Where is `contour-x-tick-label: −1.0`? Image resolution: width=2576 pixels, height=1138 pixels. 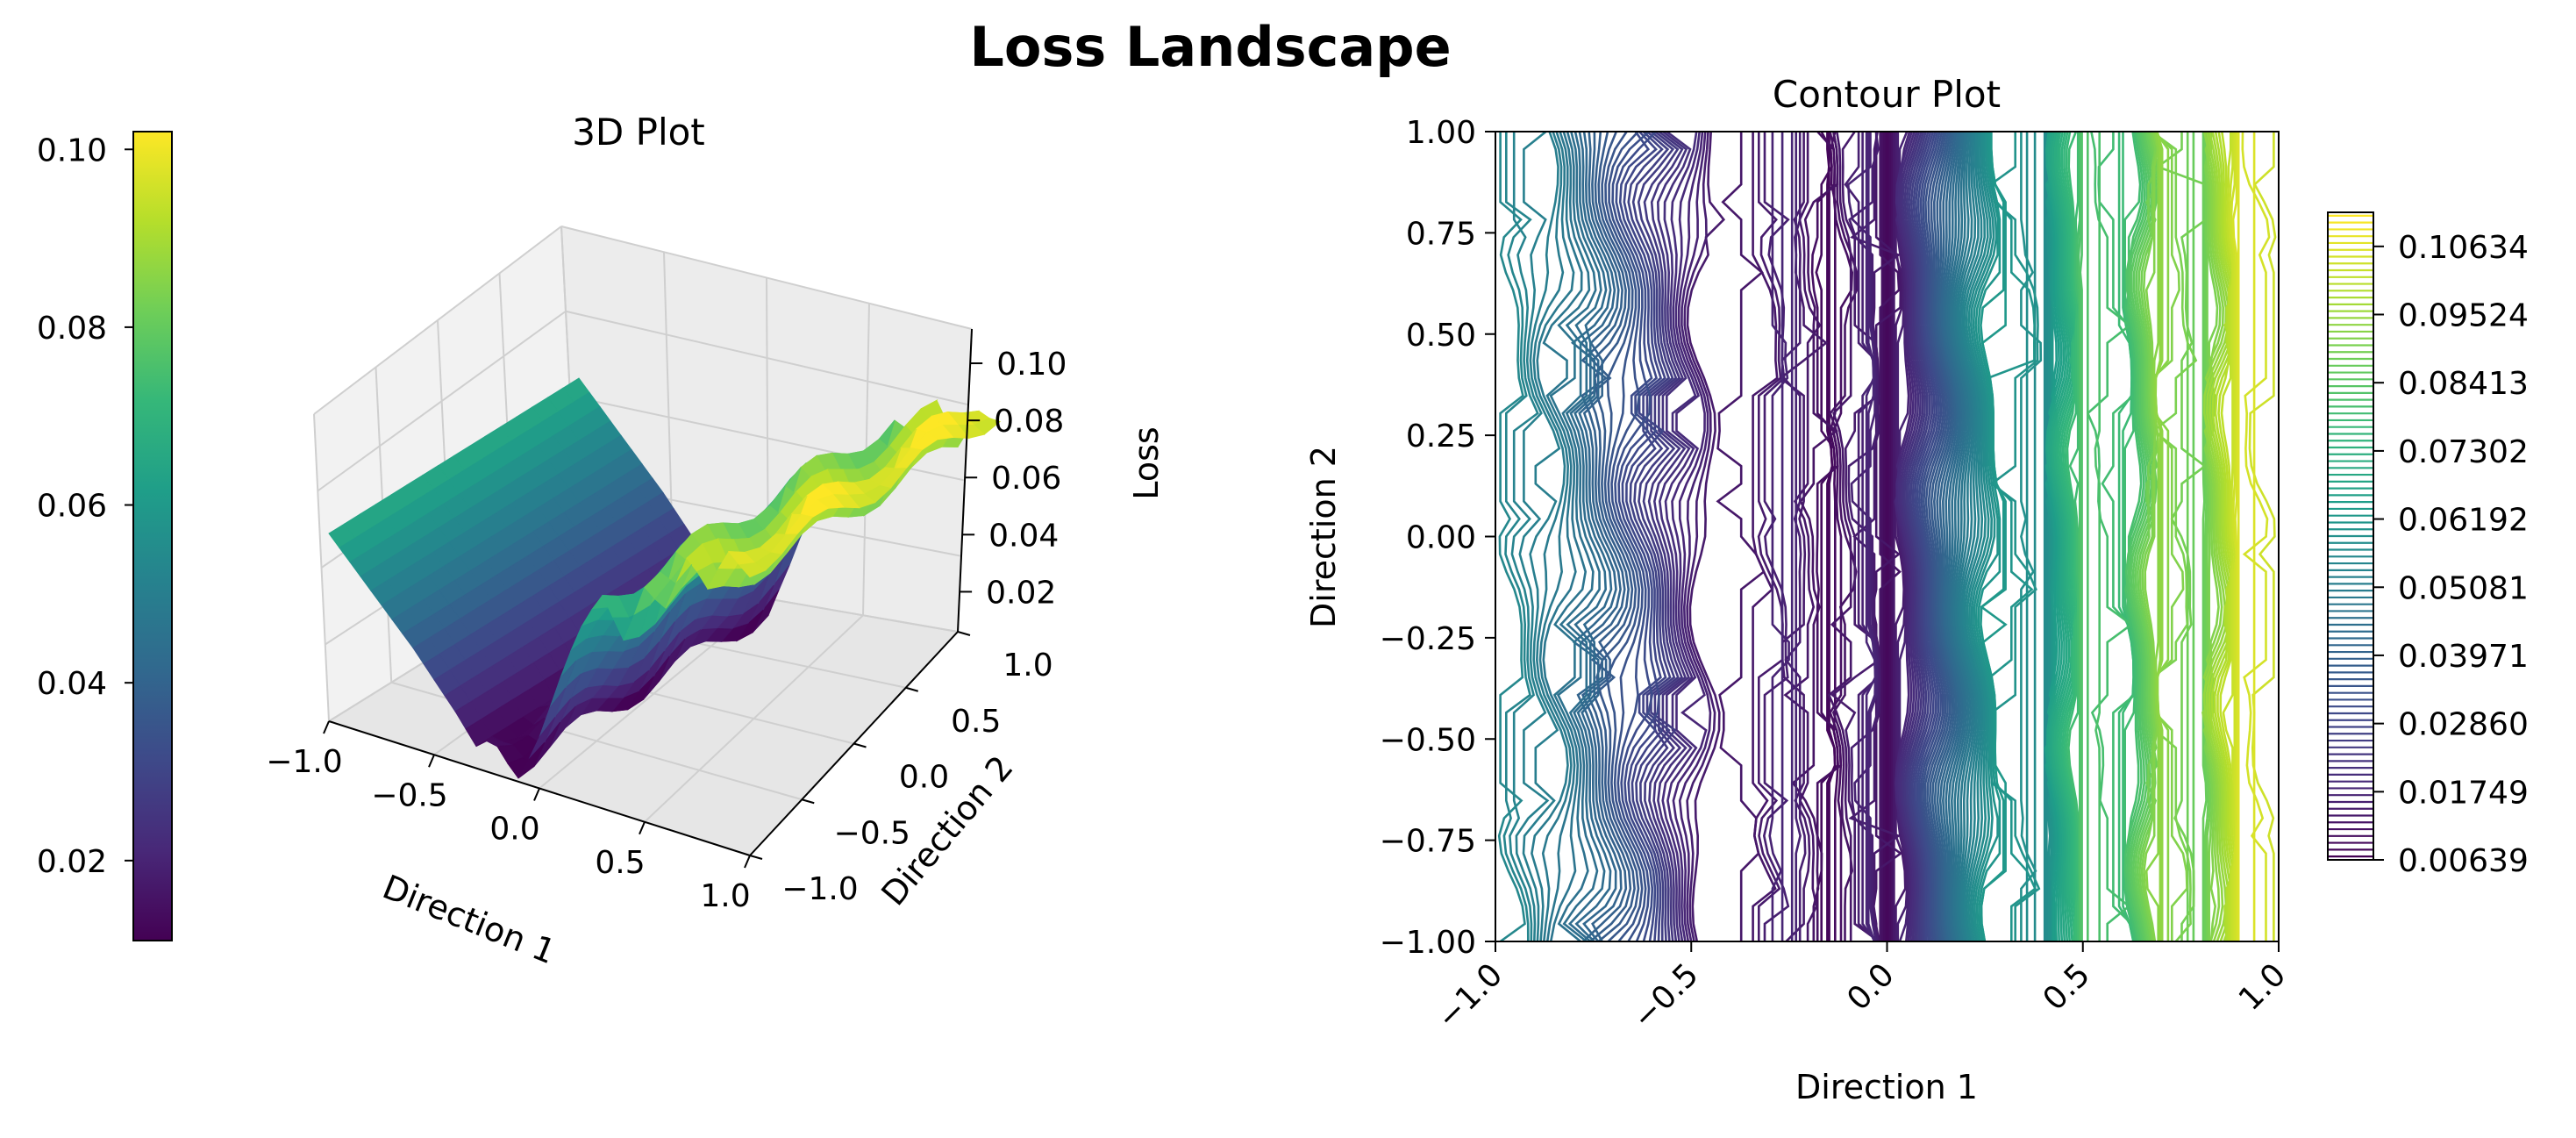 contour-x-tick-label: −1.0 is located at coordinates (1471, 996).